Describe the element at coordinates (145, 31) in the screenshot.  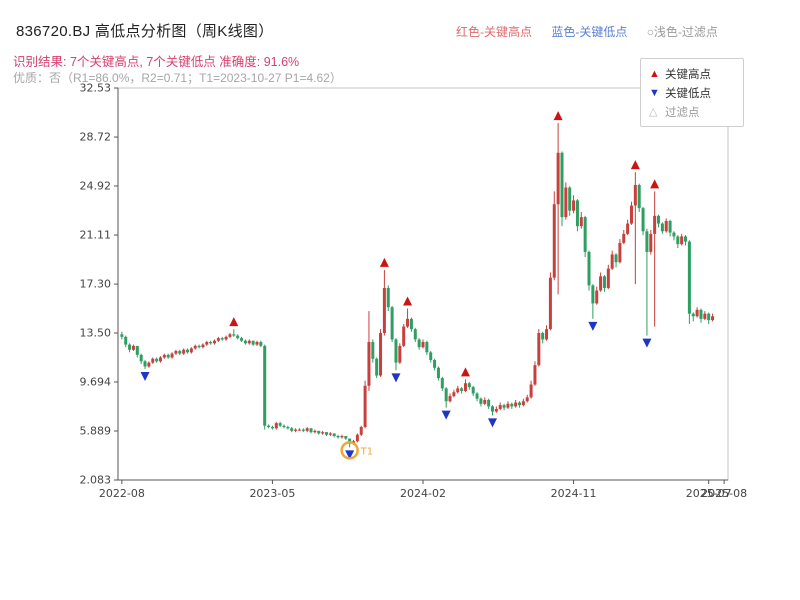
I see `page-title: 836720.BJ 高低点分析图（周K线图）` at that location.